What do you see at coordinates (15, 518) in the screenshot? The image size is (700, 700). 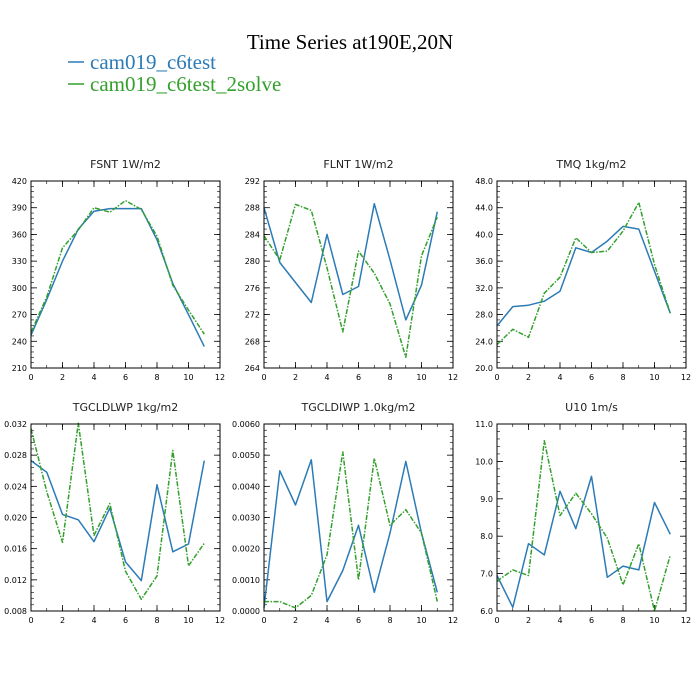 I see `y-tick-label: 0.020` at bounding box center [15, 518].